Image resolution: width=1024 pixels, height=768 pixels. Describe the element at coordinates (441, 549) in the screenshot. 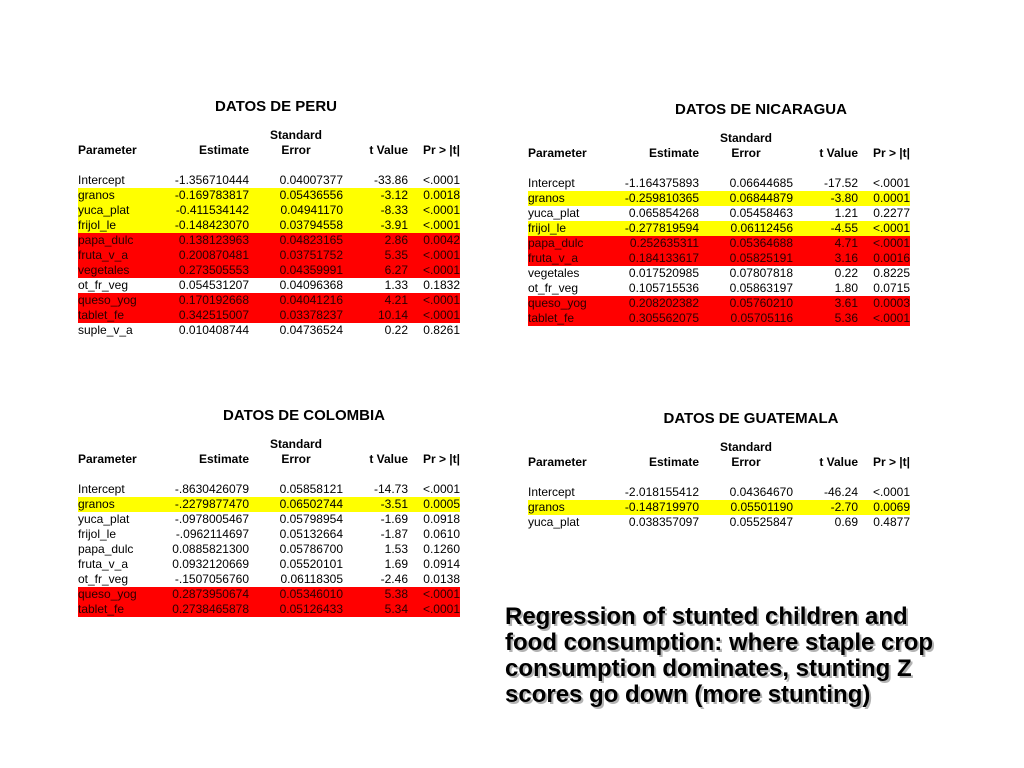

I see `cell-pr_t: 0.1260` at that location.